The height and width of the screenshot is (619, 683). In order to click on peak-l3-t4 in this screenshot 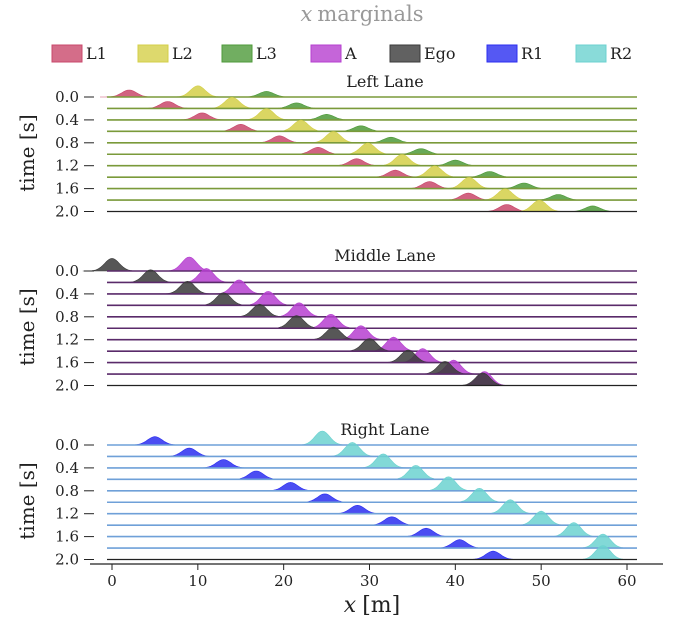, I will do `click(391, 140)`.